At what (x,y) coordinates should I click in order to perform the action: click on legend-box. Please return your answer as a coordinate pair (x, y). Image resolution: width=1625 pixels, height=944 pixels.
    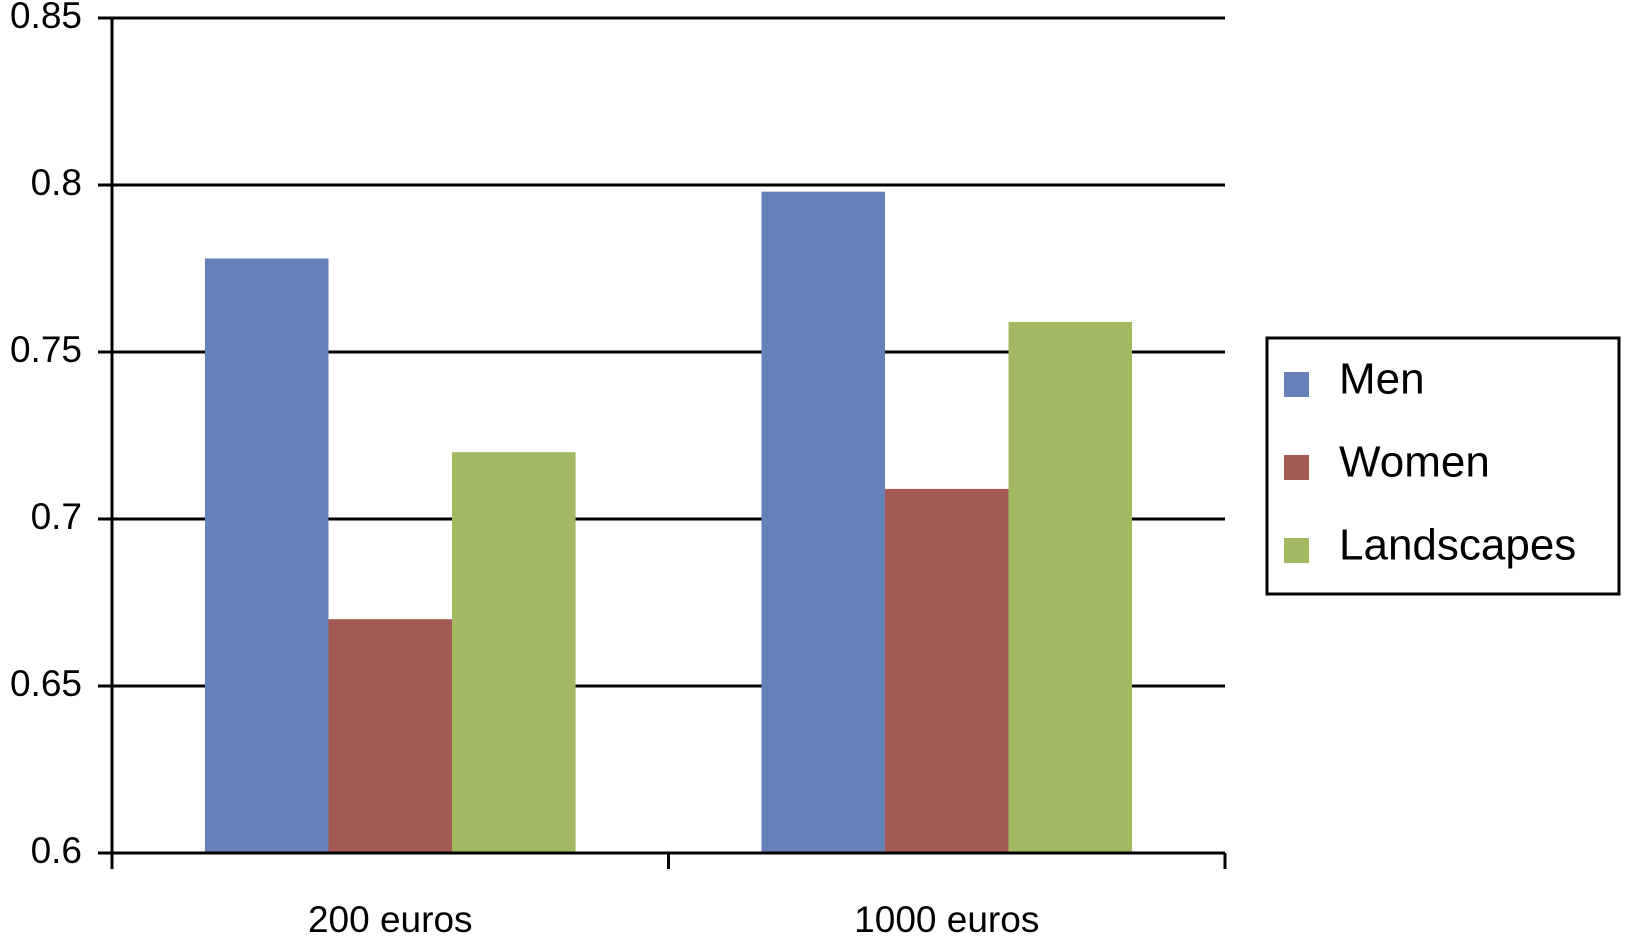
    Looking at the image, I should click on (1443, 466).